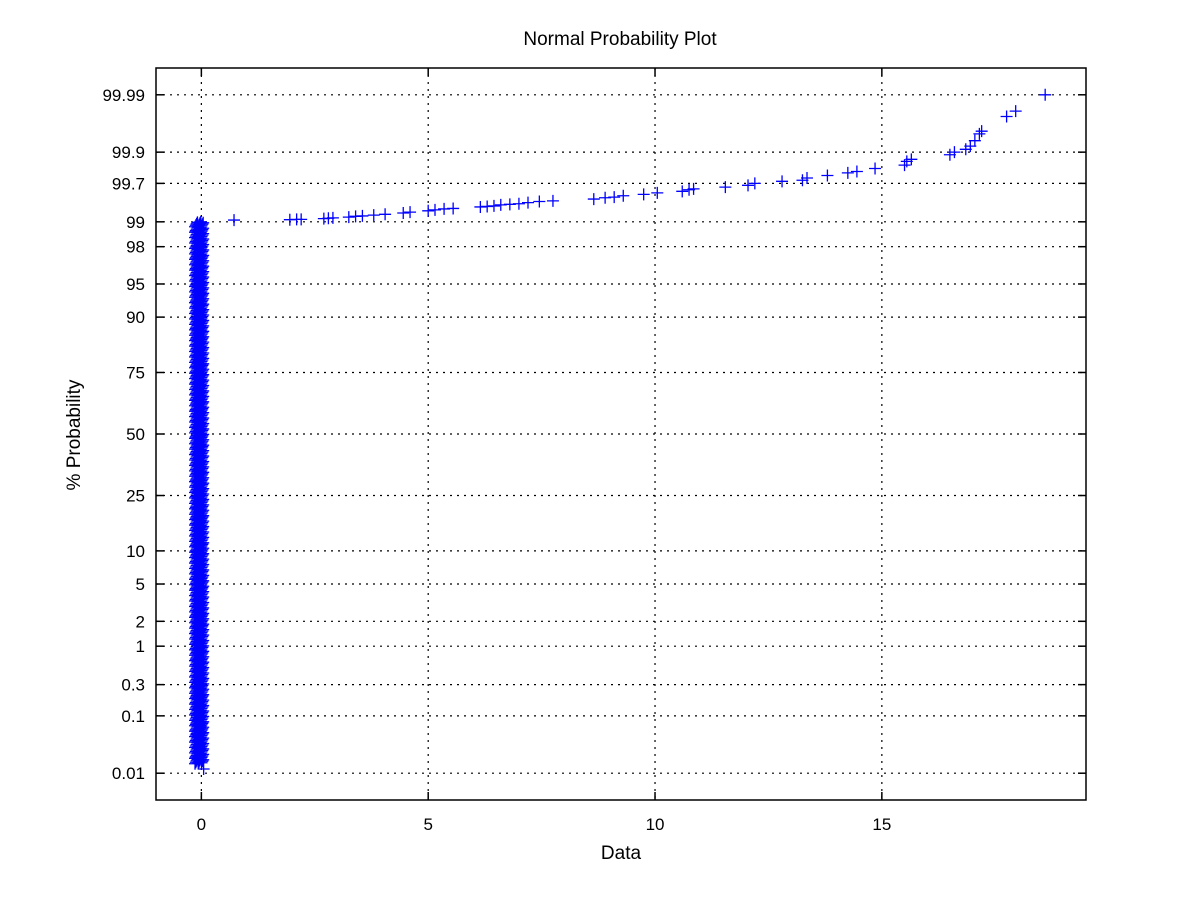  What do you see at coordinates (881, 824) in the screenshot?
I see `x-tick-label: 15` at bounding box center [881, 824].